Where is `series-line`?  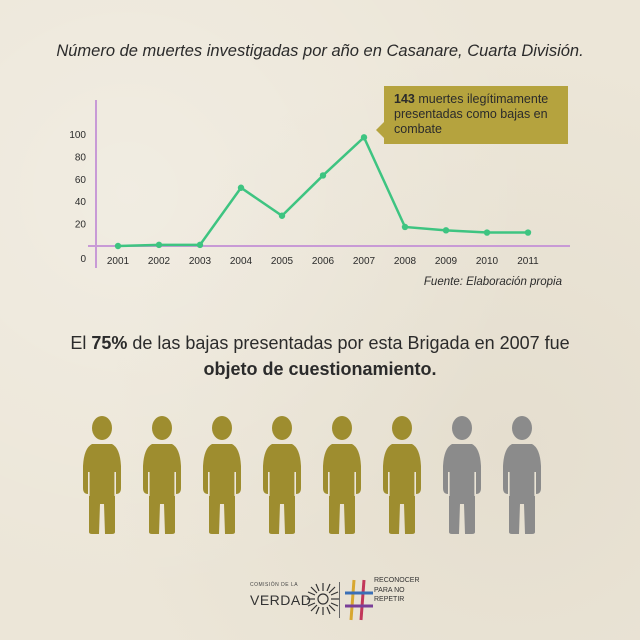 series-line is located at coordinates (322, 191).